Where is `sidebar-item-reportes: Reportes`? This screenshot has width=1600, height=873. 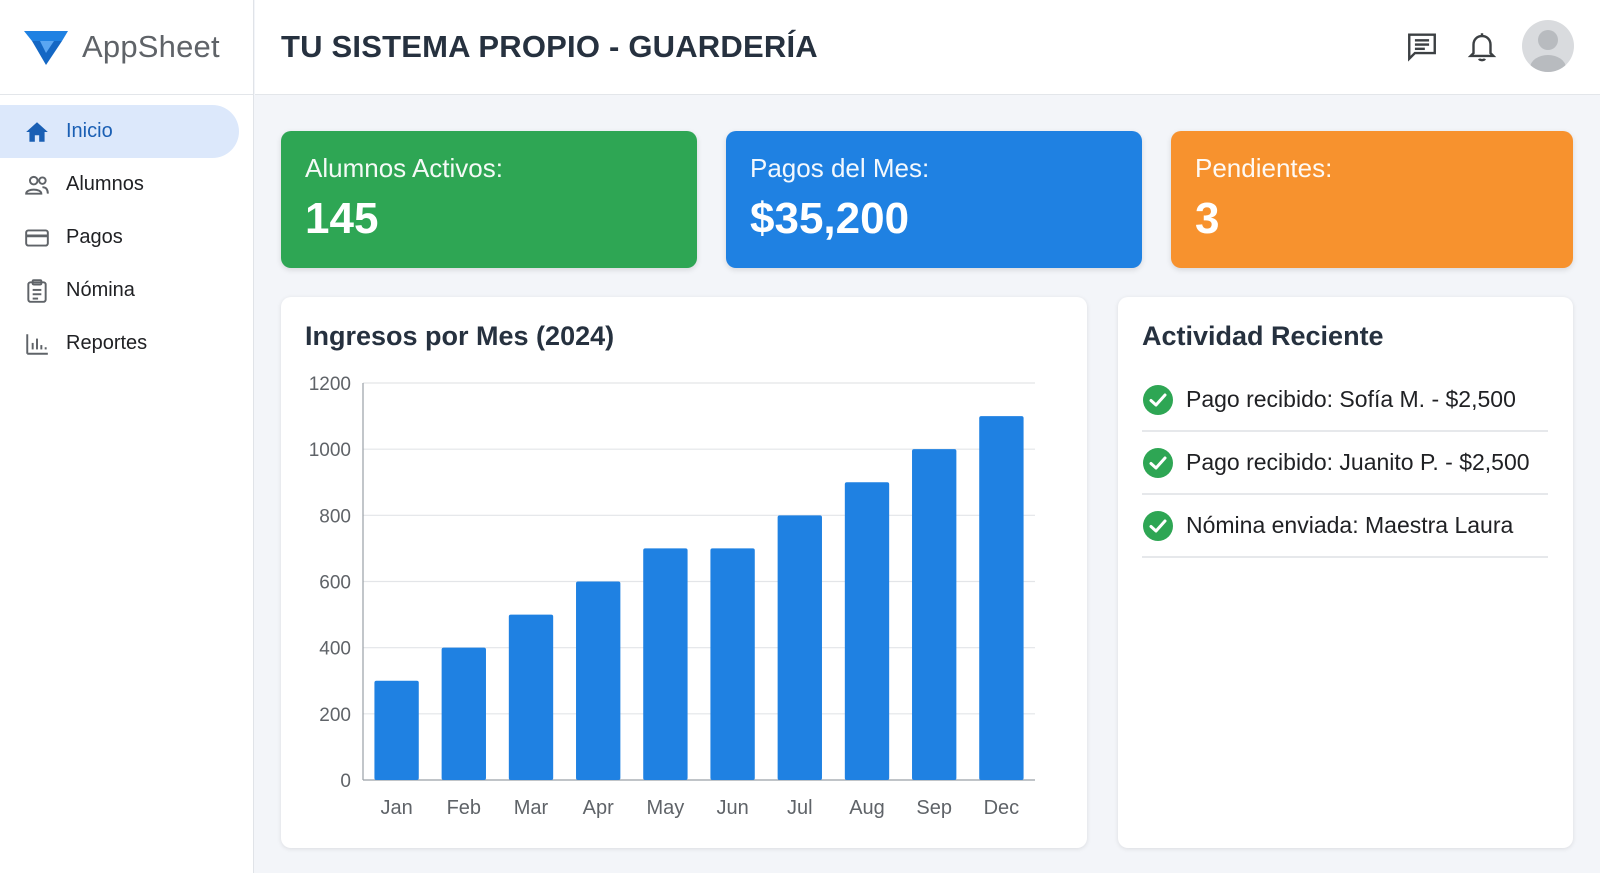
sidebar-item-reportes: Reportes is located at coordinates (119, 343).